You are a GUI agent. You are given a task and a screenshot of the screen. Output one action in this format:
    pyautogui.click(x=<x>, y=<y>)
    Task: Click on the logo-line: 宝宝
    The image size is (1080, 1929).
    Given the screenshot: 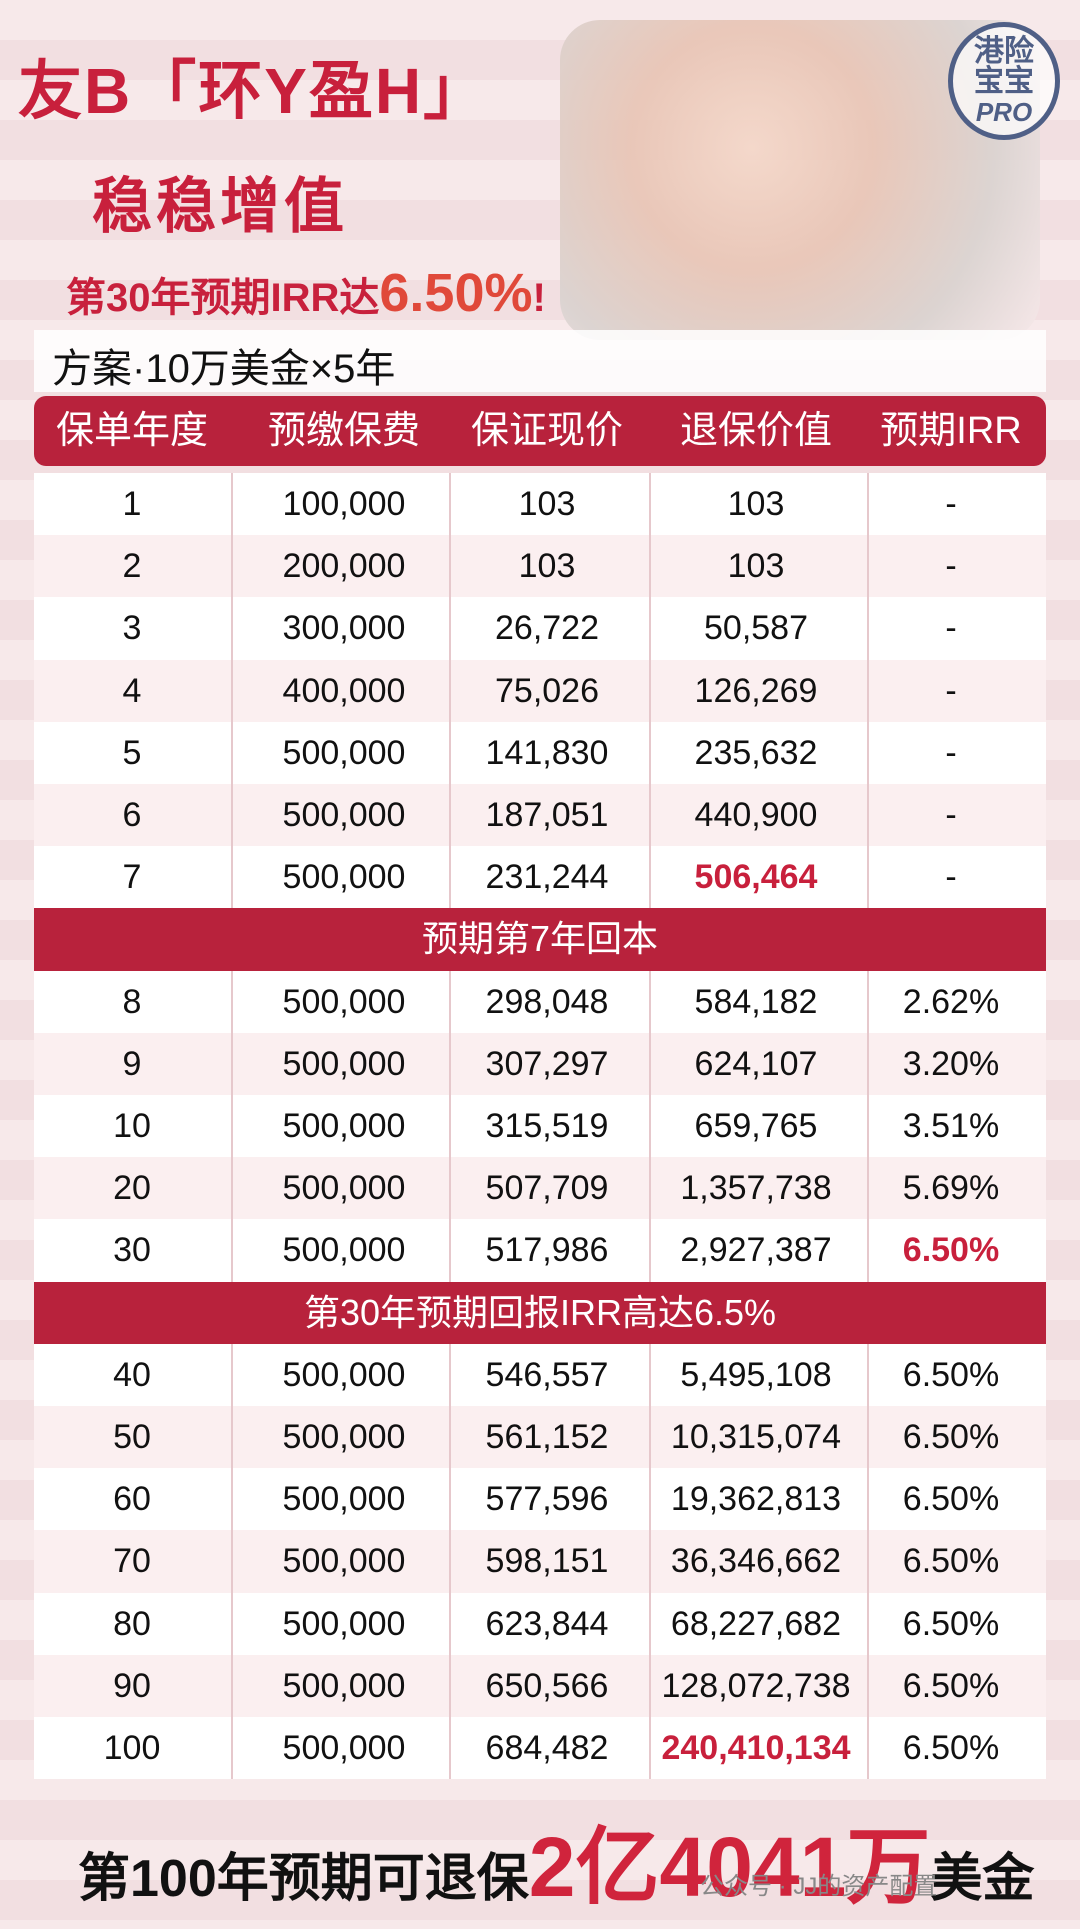 What is the action you would take?
    pyautogui.click(x=1004, y=81)
    